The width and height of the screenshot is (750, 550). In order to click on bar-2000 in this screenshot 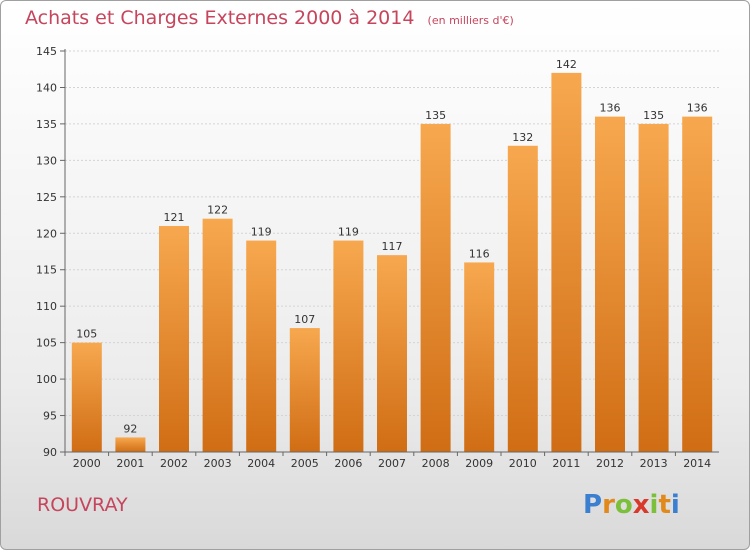, I will do `click(86, 397)`.